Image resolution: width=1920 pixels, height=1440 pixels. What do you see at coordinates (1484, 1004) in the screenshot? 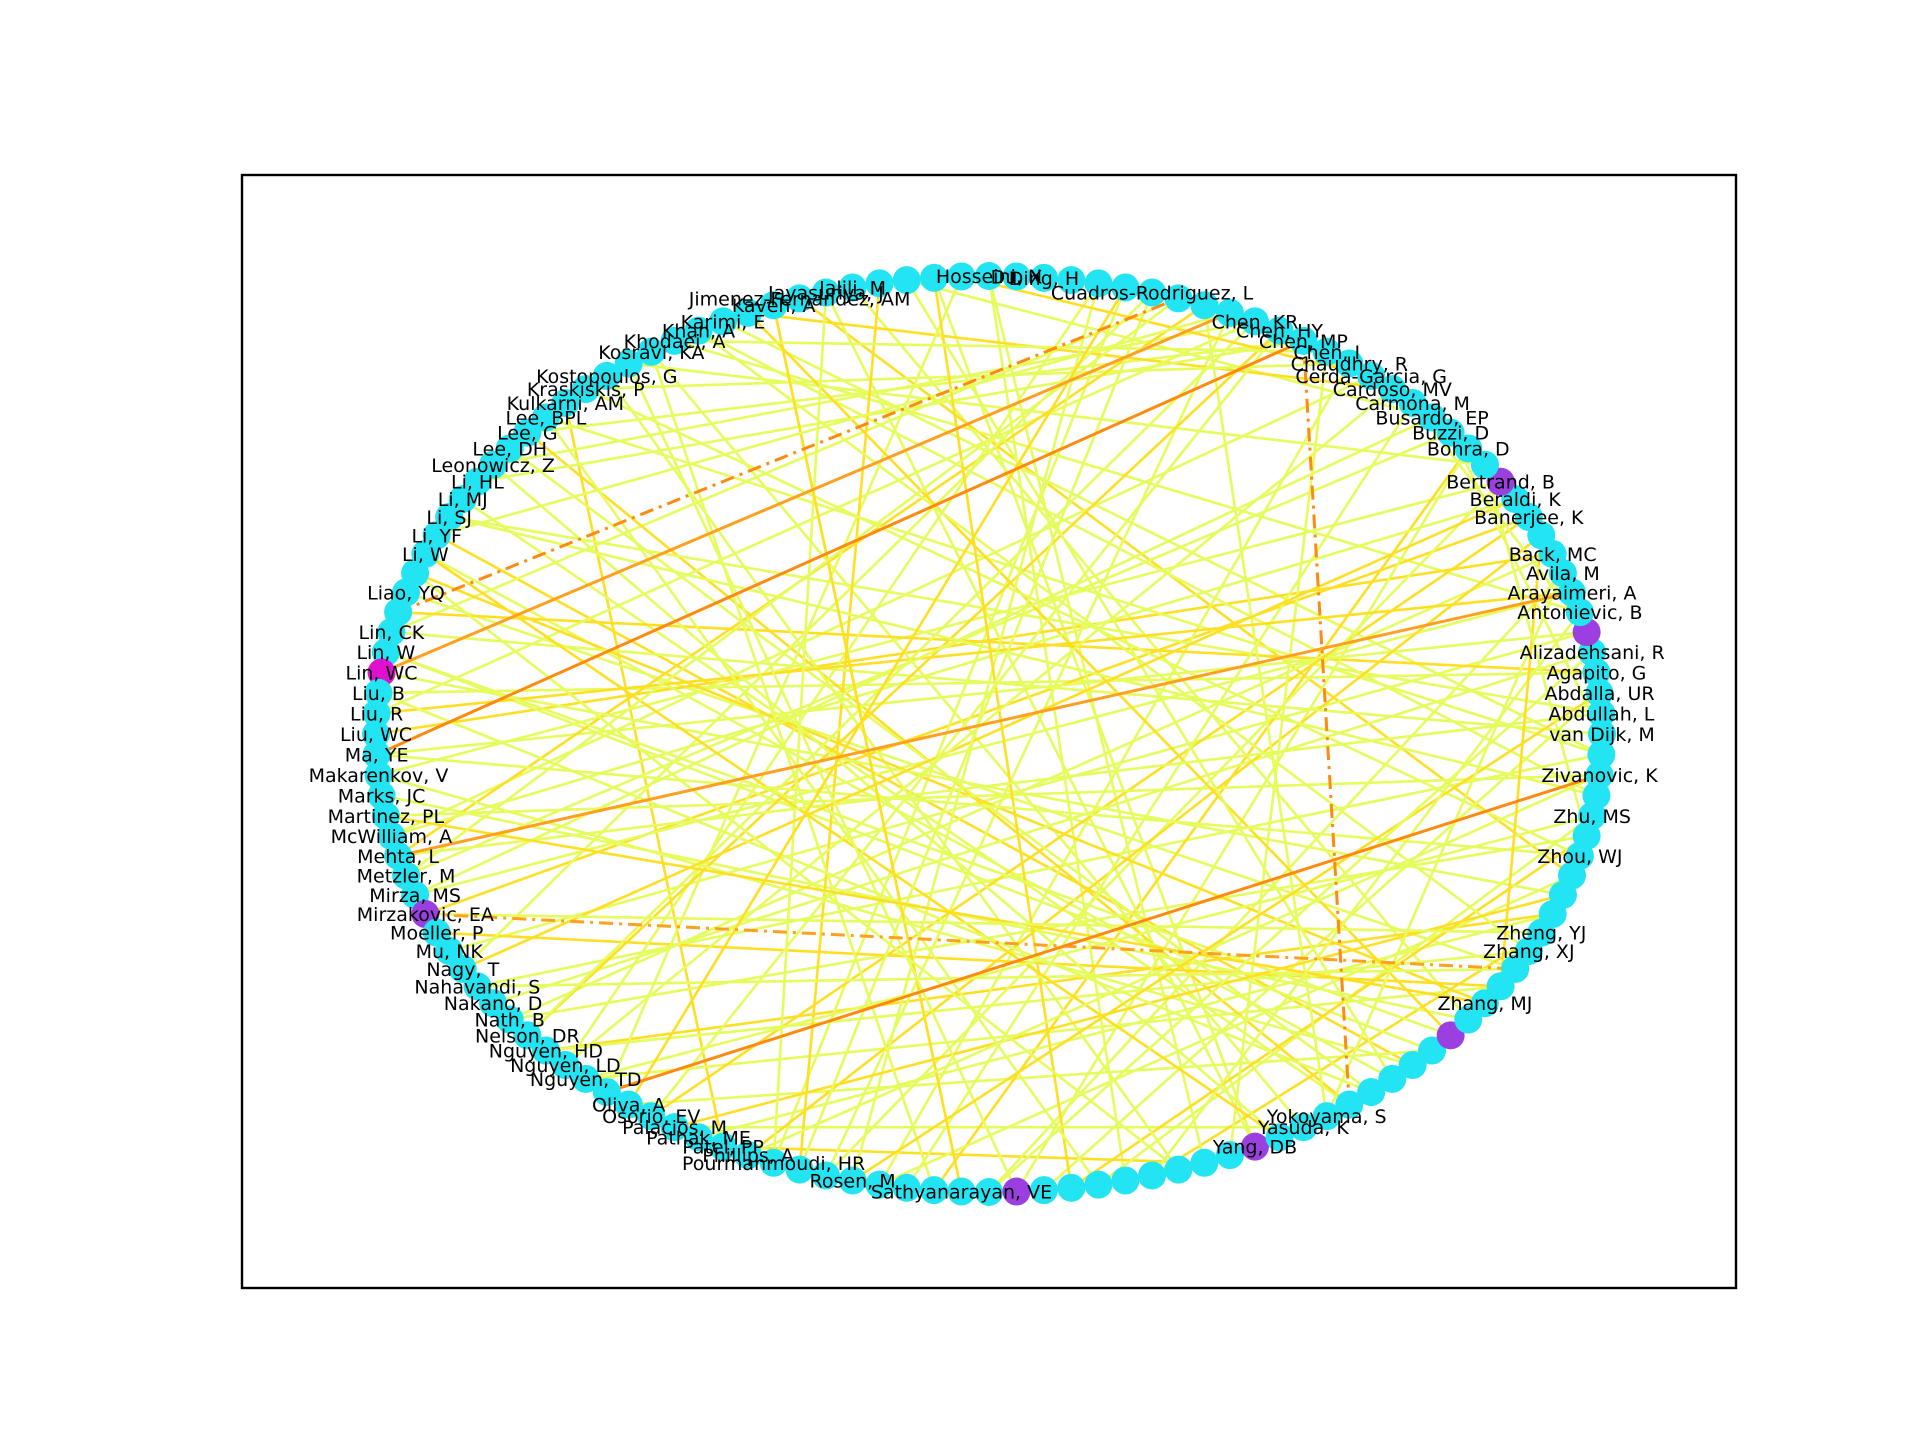
I see `node-label: Zhang, MJ` at bounding box center [1484, 1004].